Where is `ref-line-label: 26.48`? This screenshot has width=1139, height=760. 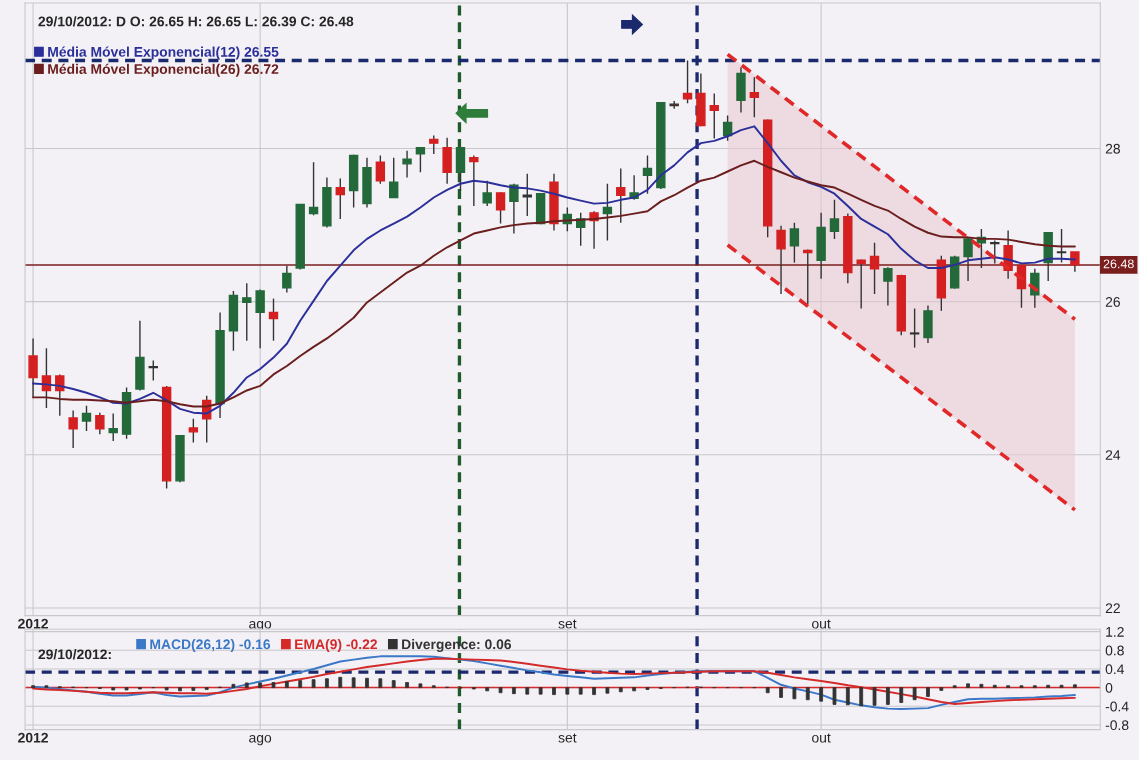 ref-line-label: 26.48 is located at coordinates (1118, 264).